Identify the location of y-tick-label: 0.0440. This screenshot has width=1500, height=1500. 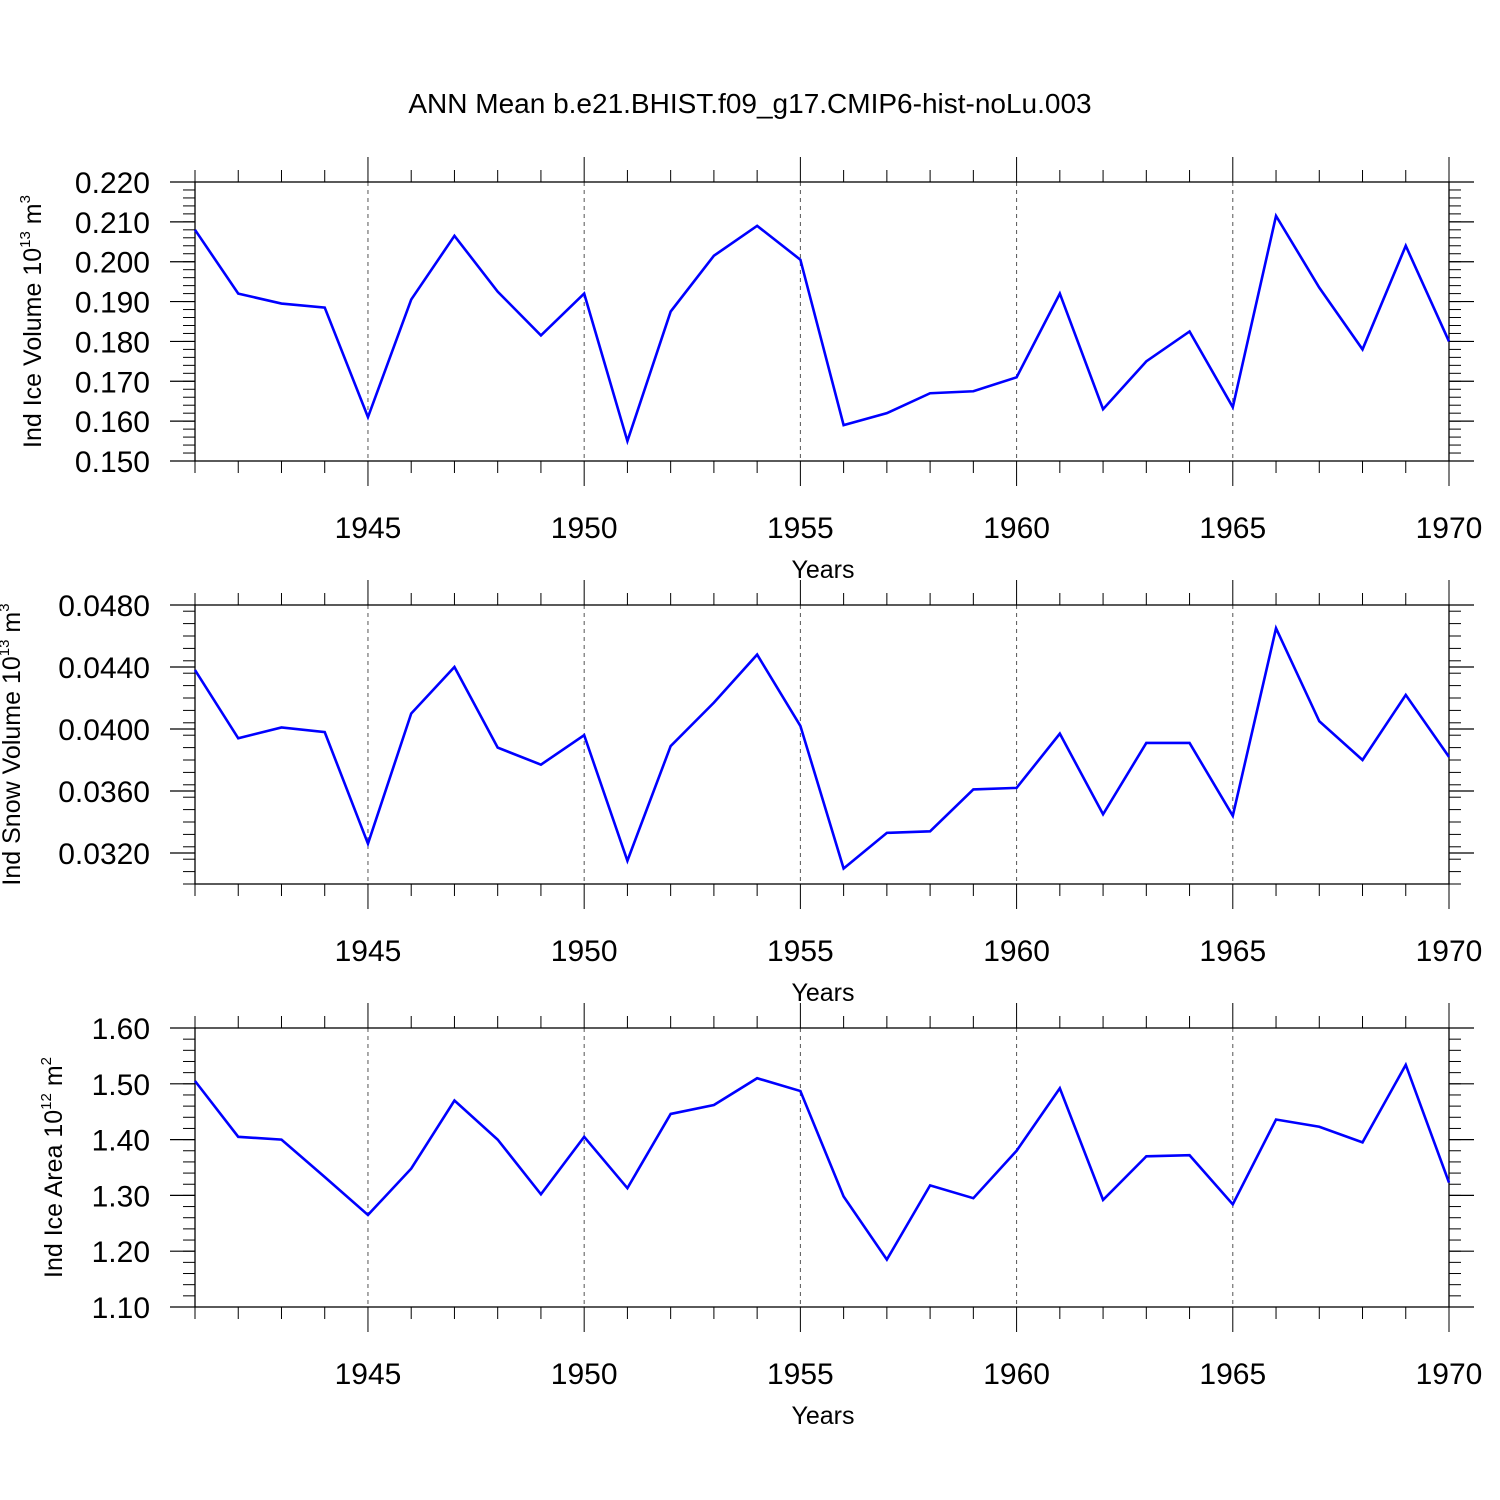
(104, 668).